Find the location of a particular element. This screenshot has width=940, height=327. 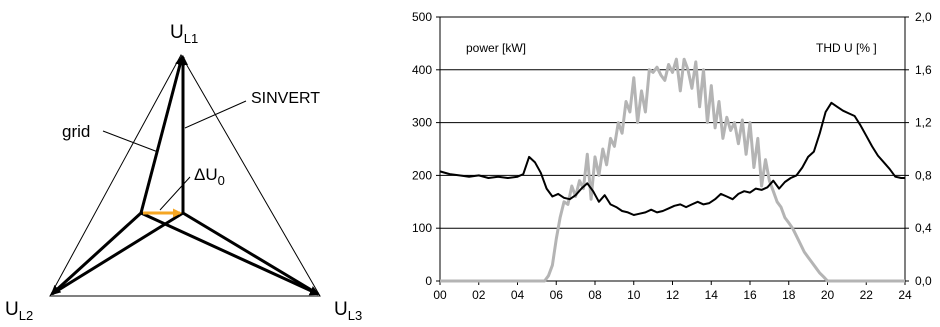

grid-vector-l1 is located at coordinates (162, 134).